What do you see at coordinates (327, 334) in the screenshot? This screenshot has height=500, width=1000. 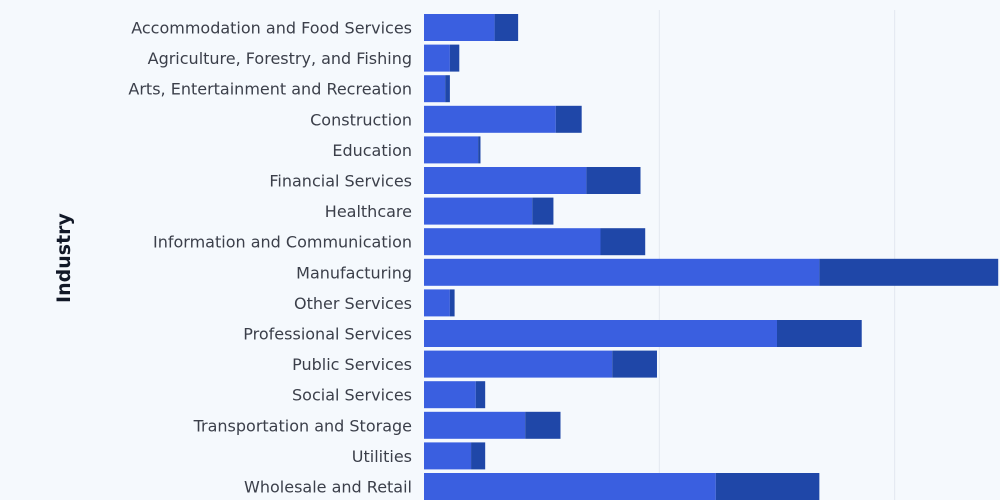 I see `category-label: Professional Services` at bounding box center [327, 334].